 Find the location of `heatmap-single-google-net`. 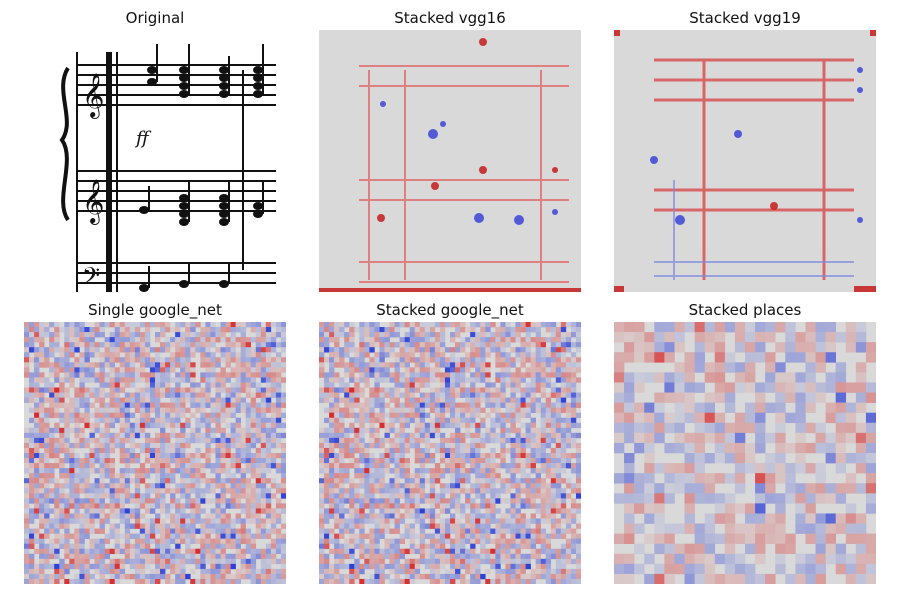

heatmap-single-google-net is located at coordinates (155, 453).